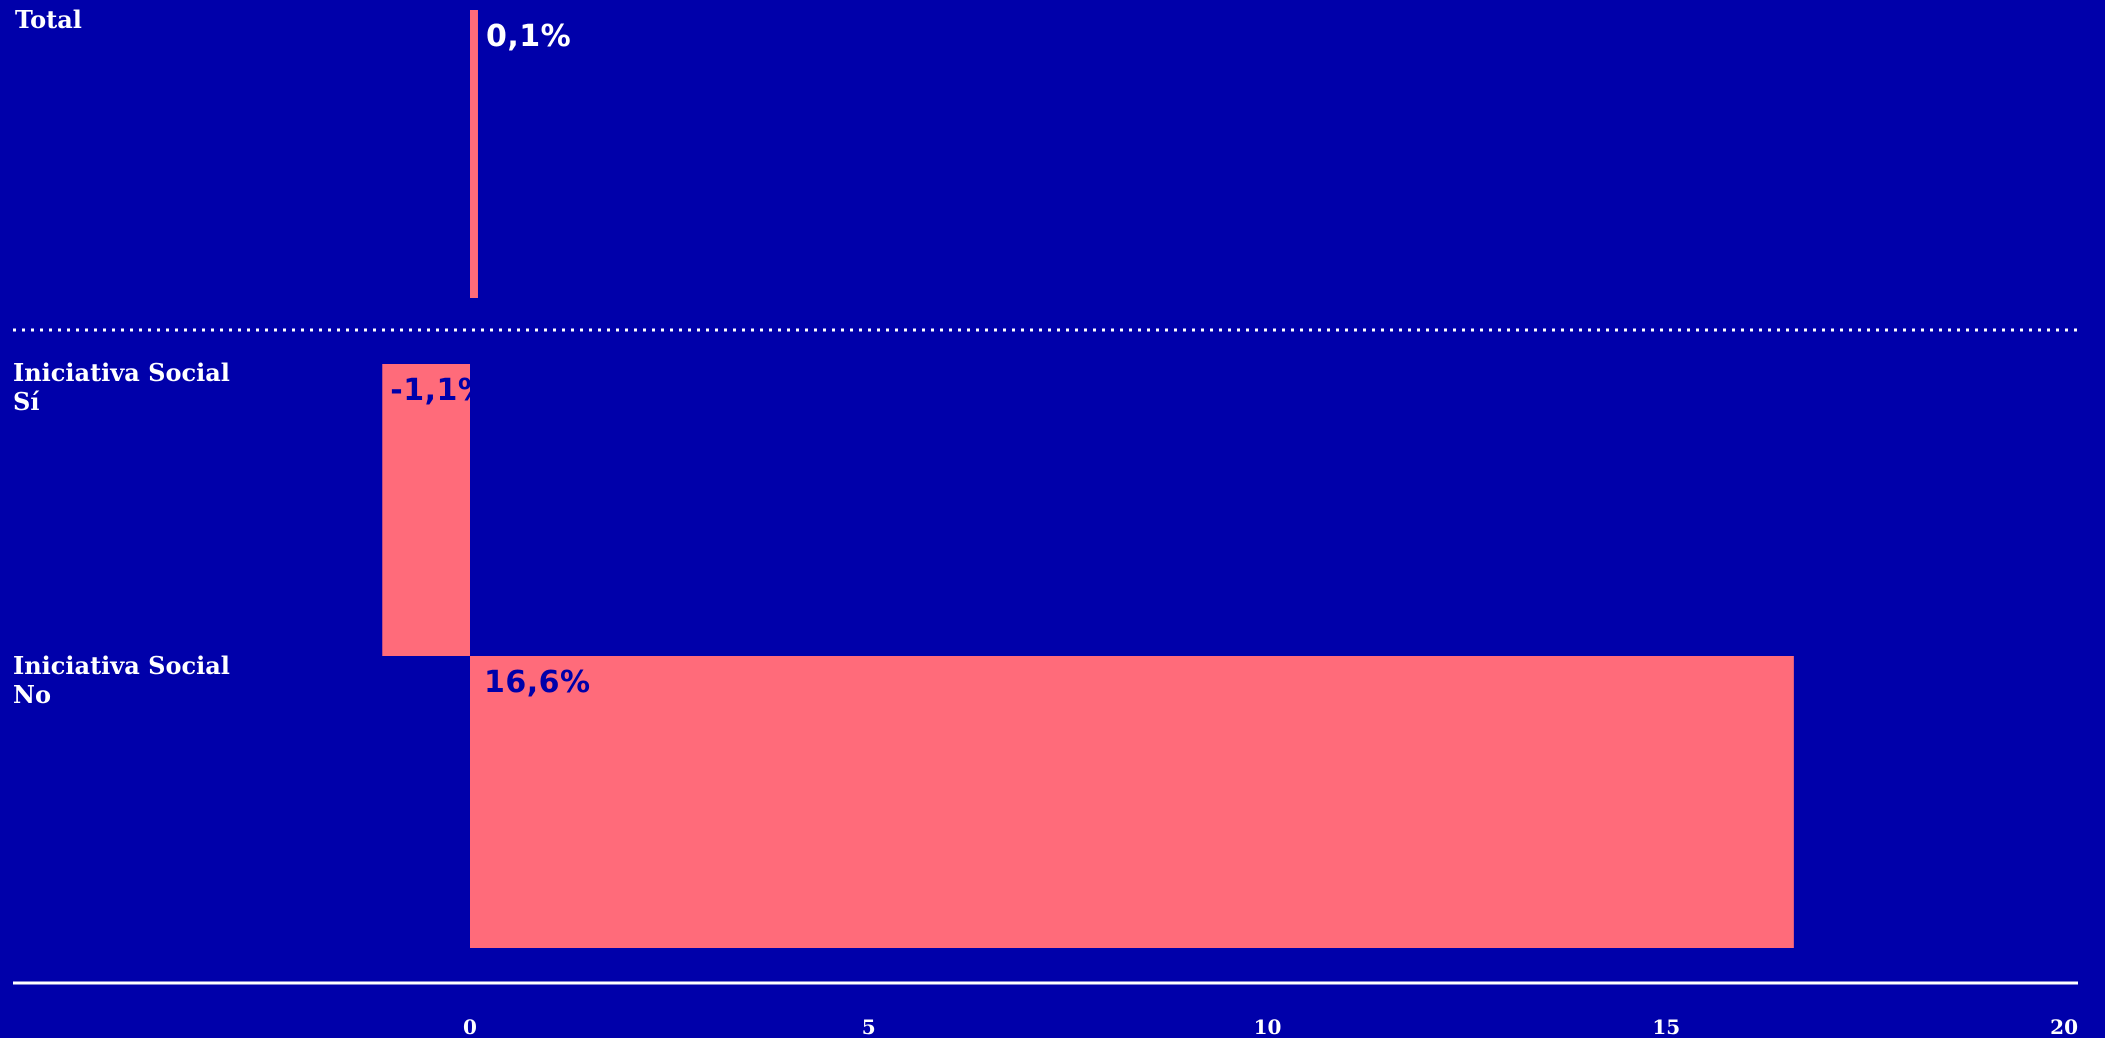 The height and width of the screenshot is (1038, 2105). Describe the element at coordinates (470, 1026) in the screenshot. I see `x-tick-label-0: 0` at that location.